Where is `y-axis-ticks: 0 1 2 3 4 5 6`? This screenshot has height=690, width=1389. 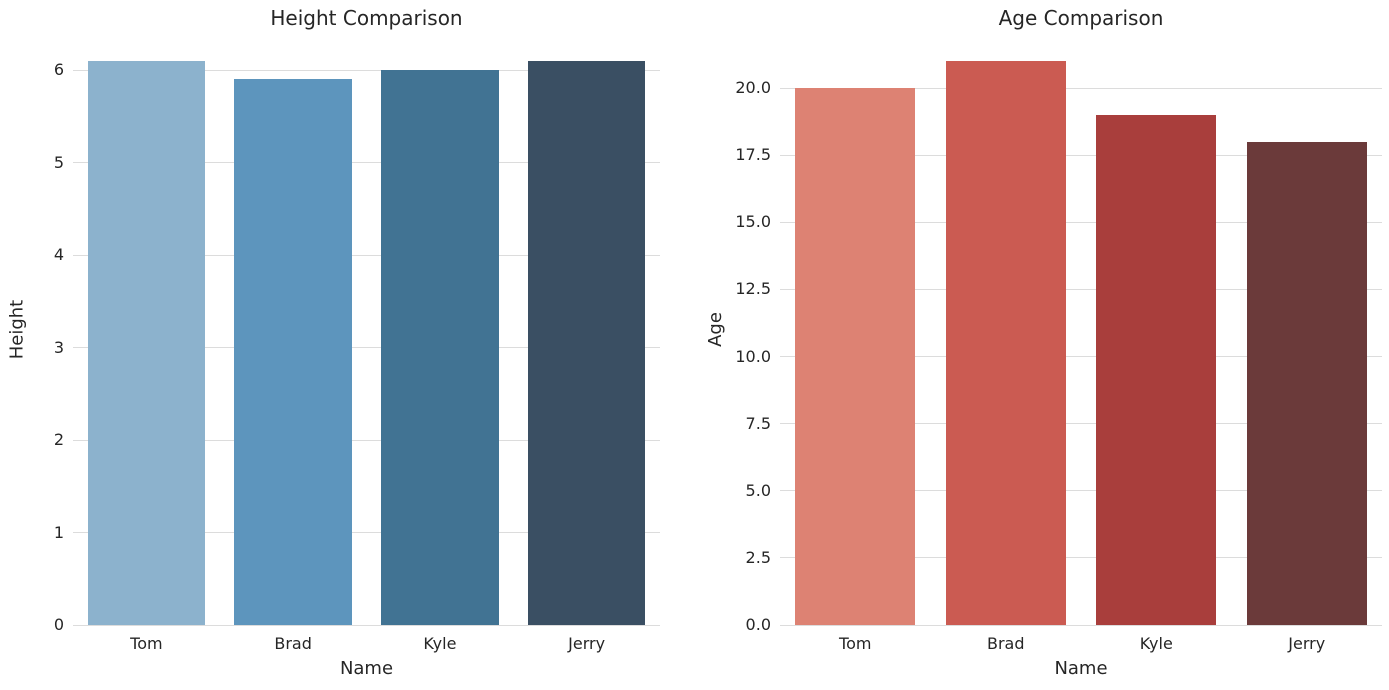 y-axis-ticks: 0 1 2 3 4 5 6 is located at coordinates (32, 333).